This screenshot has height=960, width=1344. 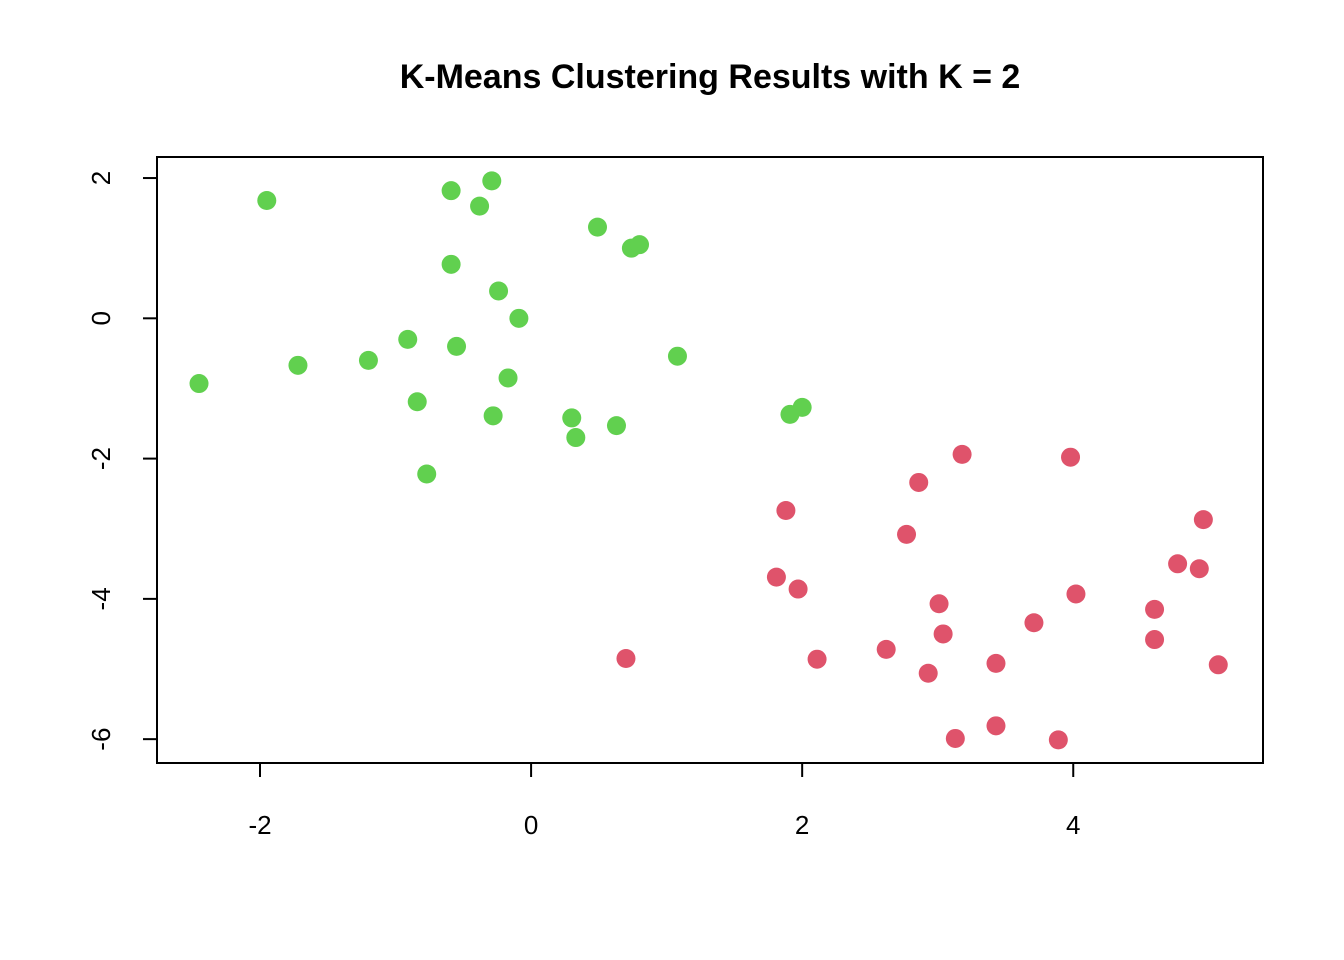 I want to click on x-tick-label: 2, so click(x=802, y=825).